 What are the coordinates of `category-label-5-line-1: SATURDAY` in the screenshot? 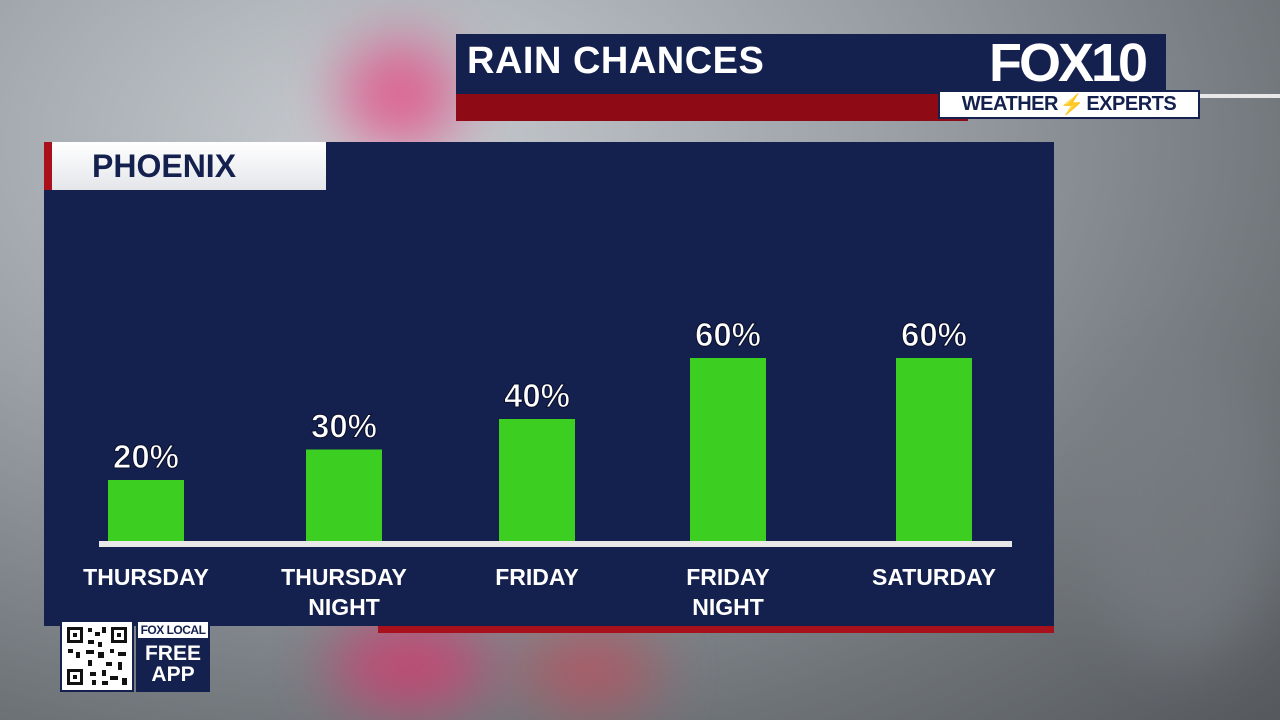 It's located at (934, 577).